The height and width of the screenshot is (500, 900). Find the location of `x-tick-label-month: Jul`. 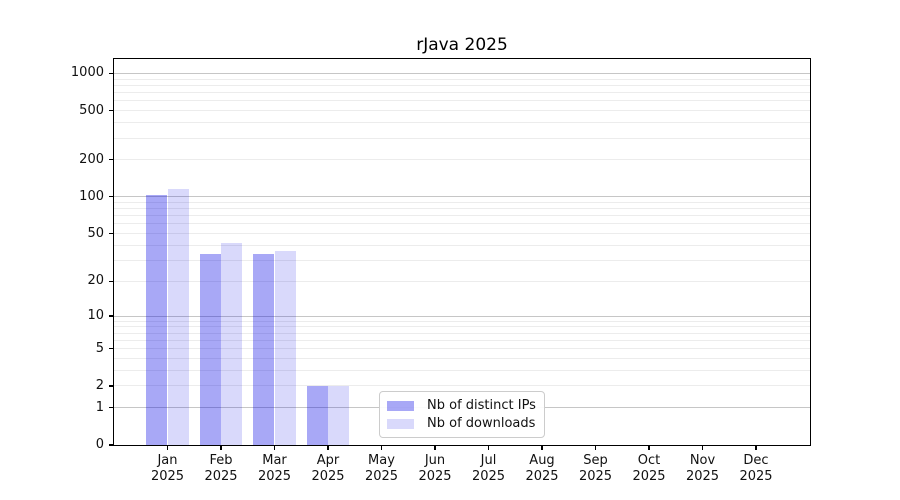

x-tick-label-month: Jul is located at coordinates (488, 460).